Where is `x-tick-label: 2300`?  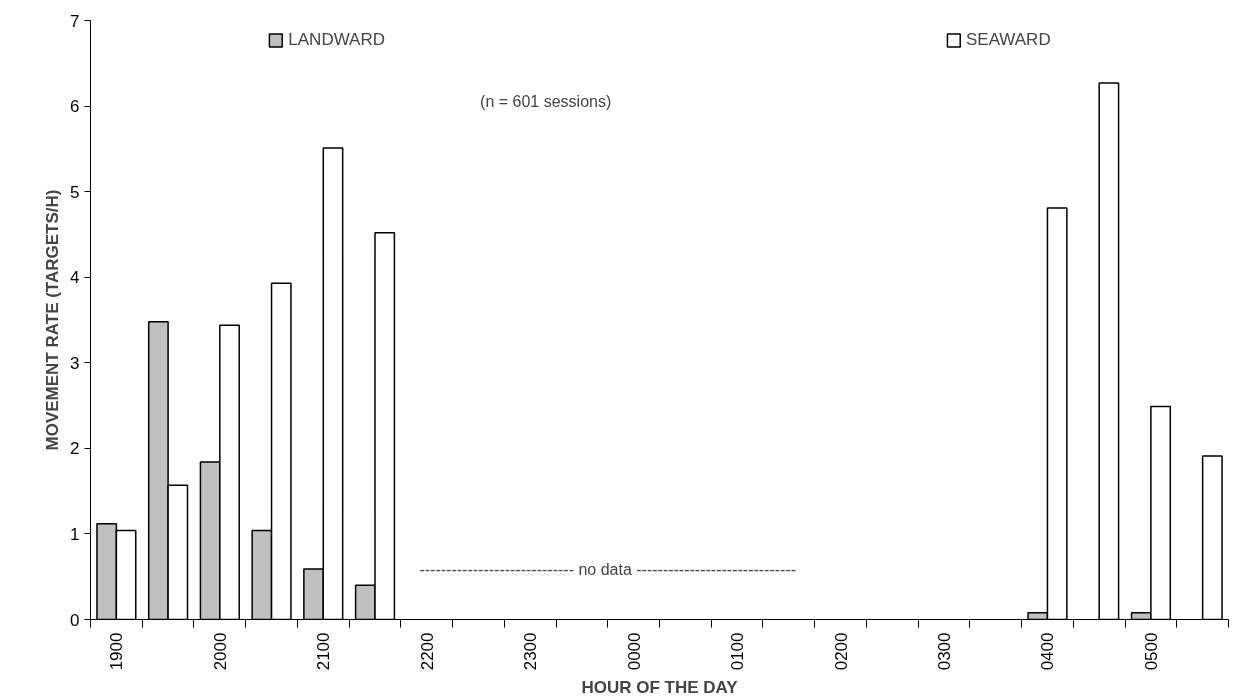
x-tick-label: 2300 is located at coordinates (531, 651).